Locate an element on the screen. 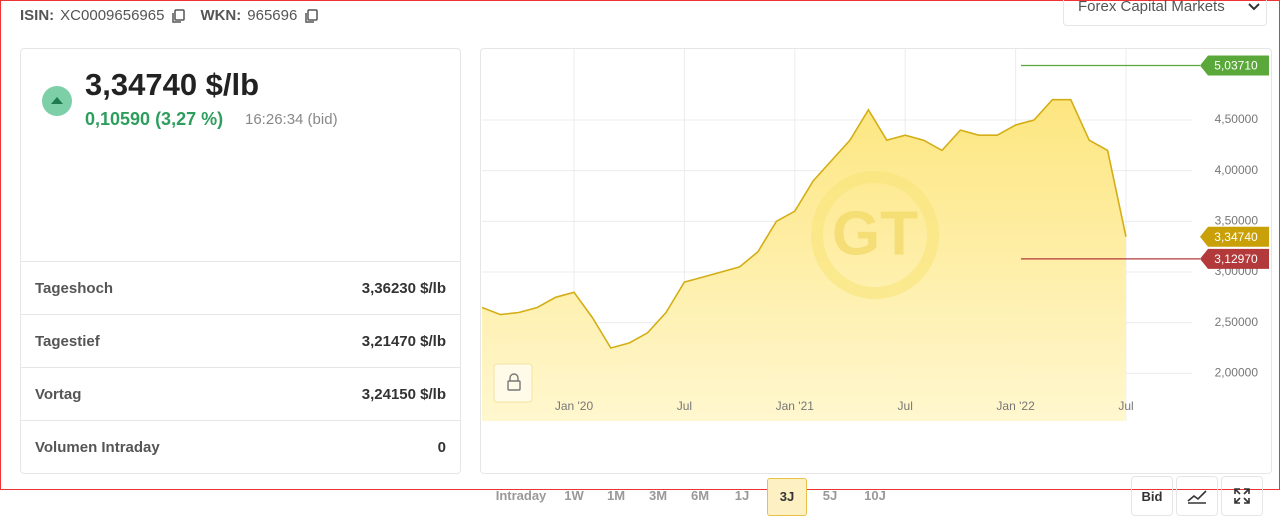 The height and width of the screenshot is (516, 1280). stat-label: Volumen Intraday is located at coordinates (97, 447).